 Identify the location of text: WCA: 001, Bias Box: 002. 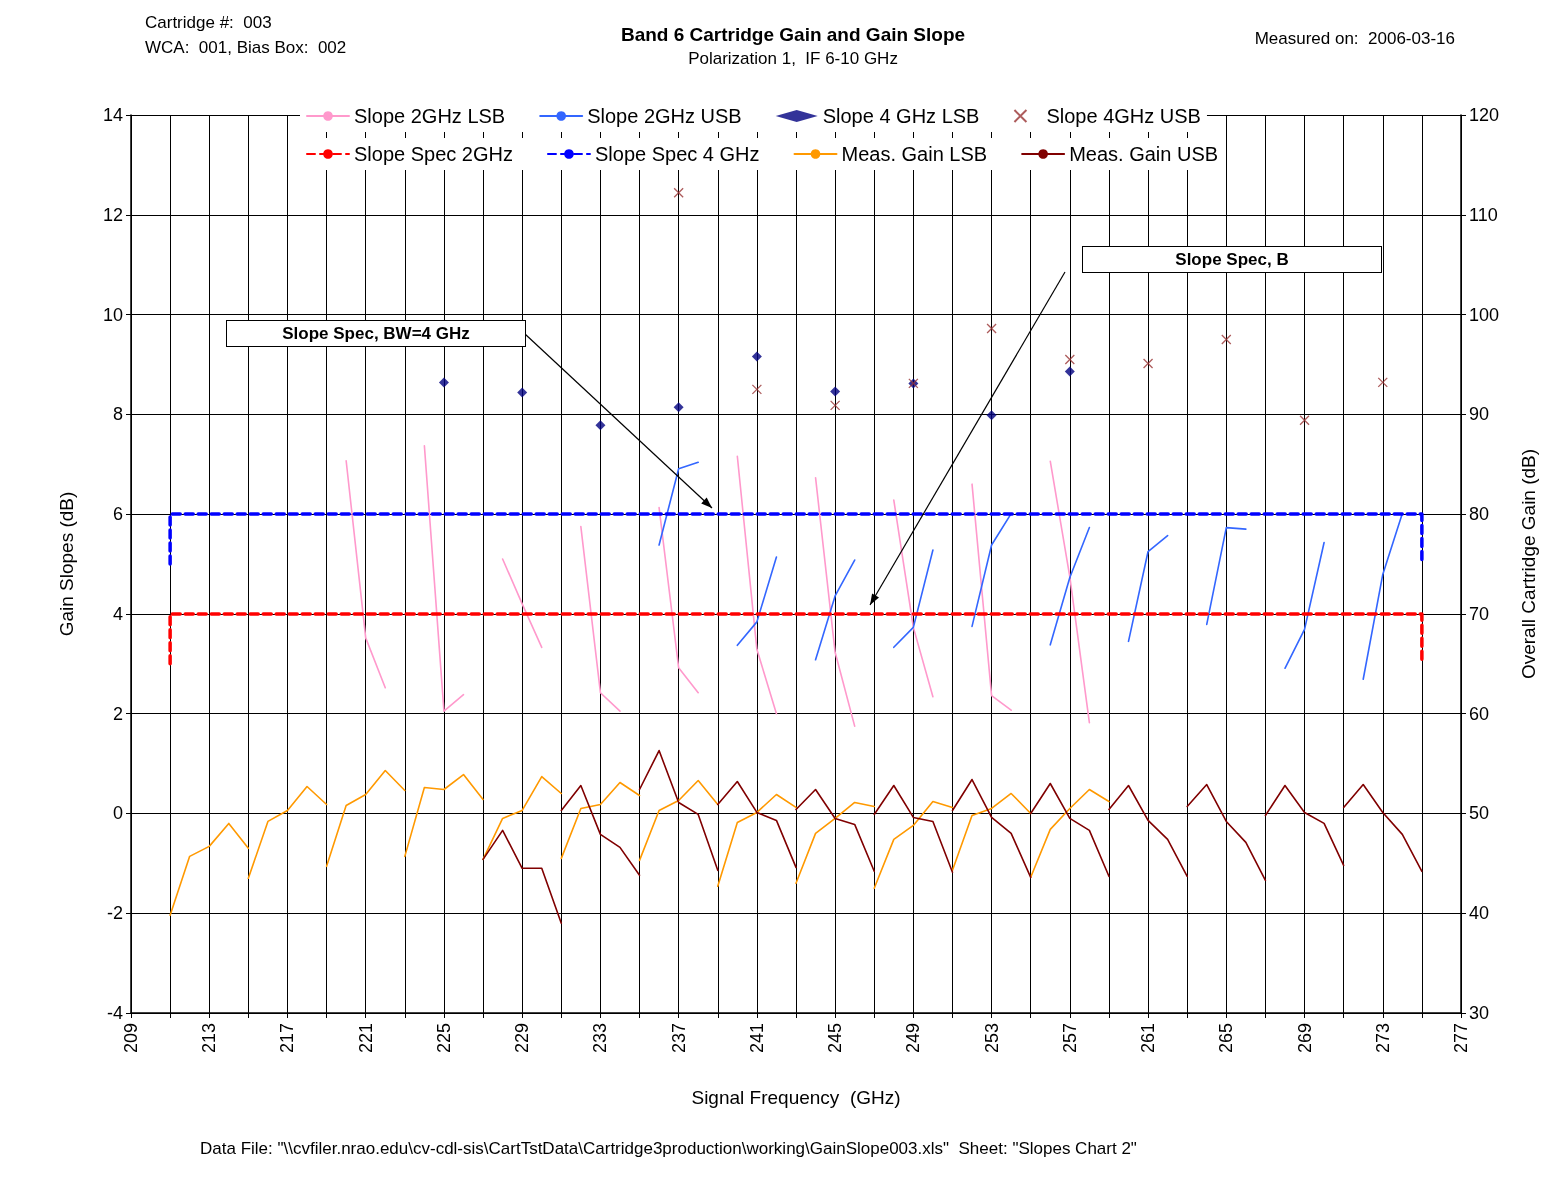
(246, 47).